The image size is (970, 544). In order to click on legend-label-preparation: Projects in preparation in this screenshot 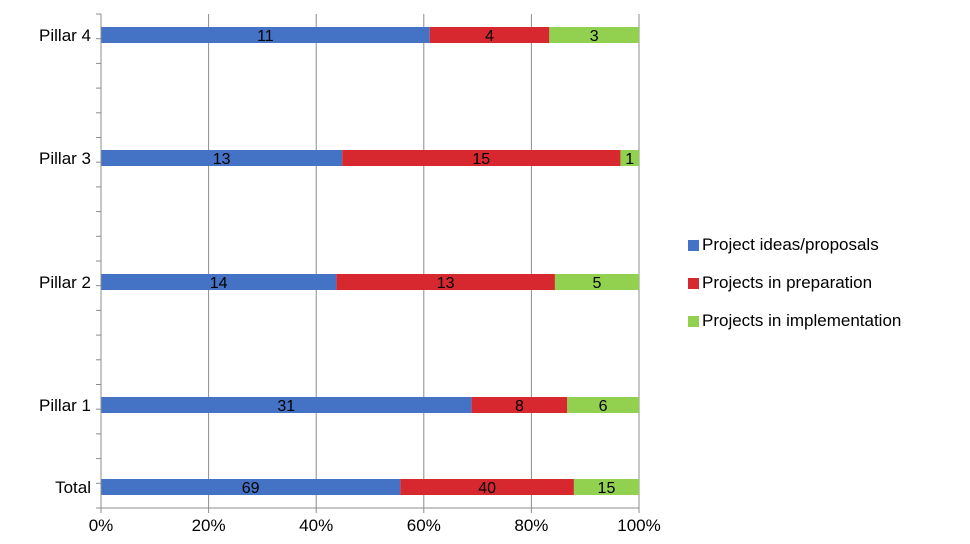, I will do `click(787, 282)`.